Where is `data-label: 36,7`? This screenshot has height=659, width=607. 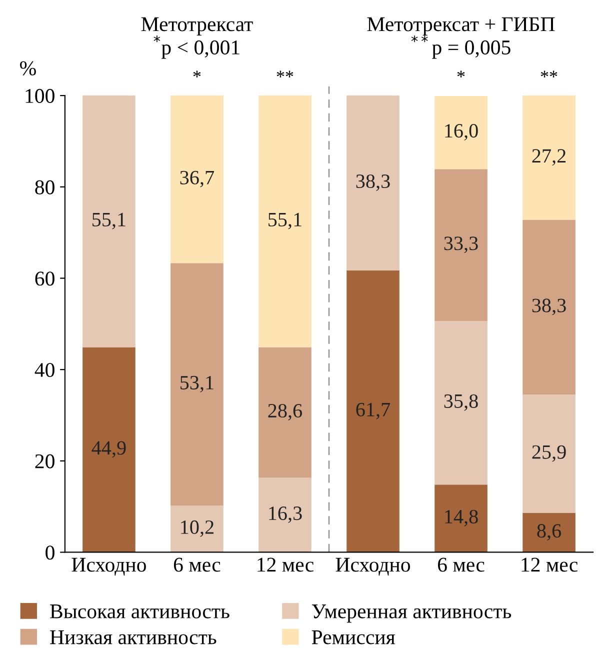
data-label: 36,7 is located at coordinates (197, 179).